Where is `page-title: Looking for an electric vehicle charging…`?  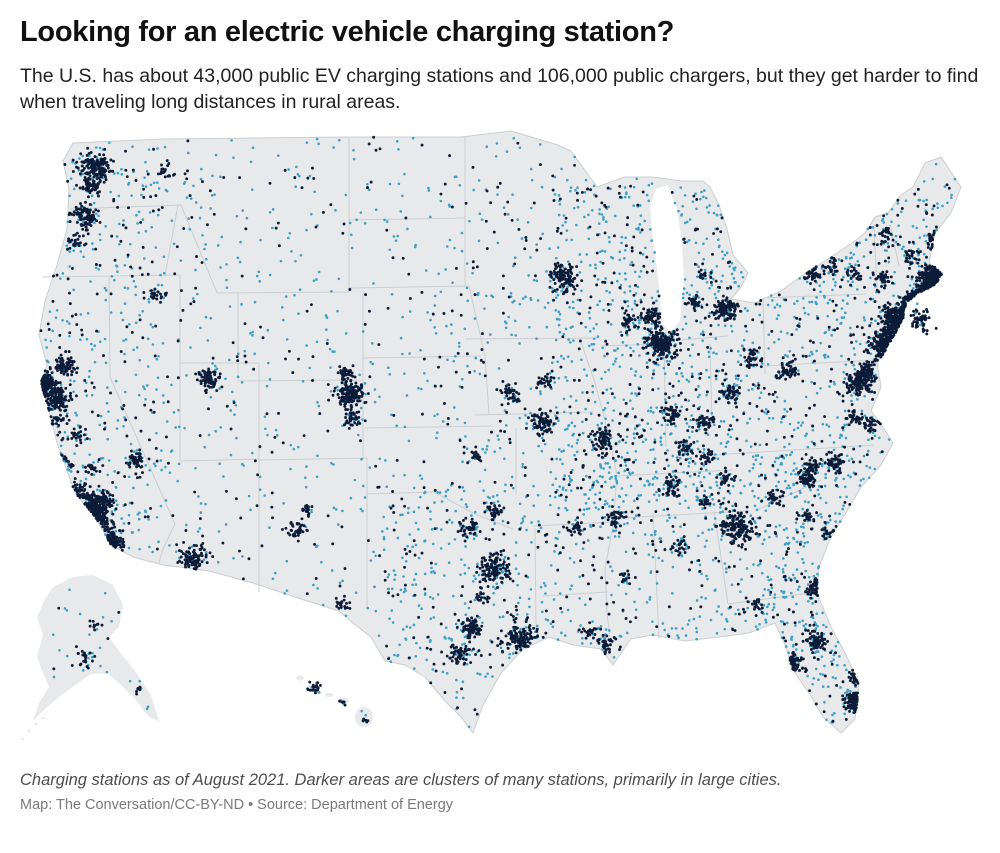
page-title: Looking for an electric vehicle charging… is located at coordinates (347, 32).